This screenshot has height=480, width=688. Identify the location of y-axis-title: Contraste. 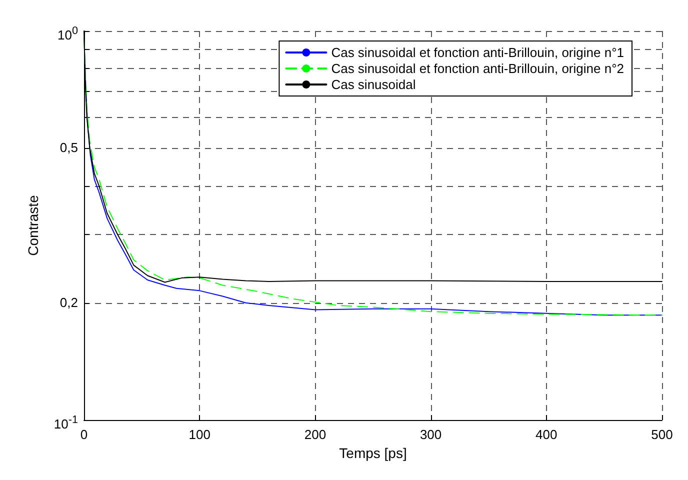
(33, 225).